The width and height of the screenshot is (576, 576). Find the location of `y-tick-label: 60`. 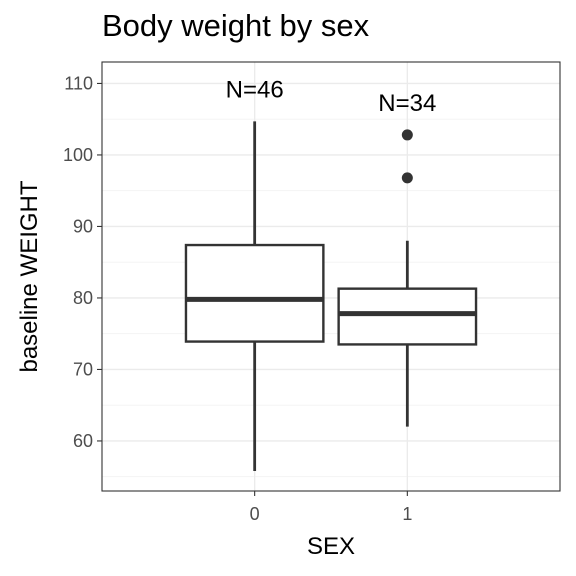

y-tick-label: 60 is located at coordinates (83, 441).